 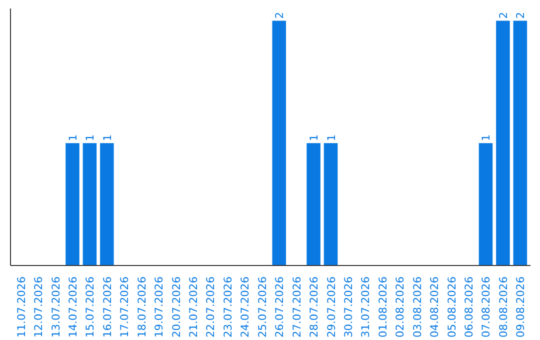 I want to click on x-tick-label: 21.07.2026, so click(x=193, y=307).